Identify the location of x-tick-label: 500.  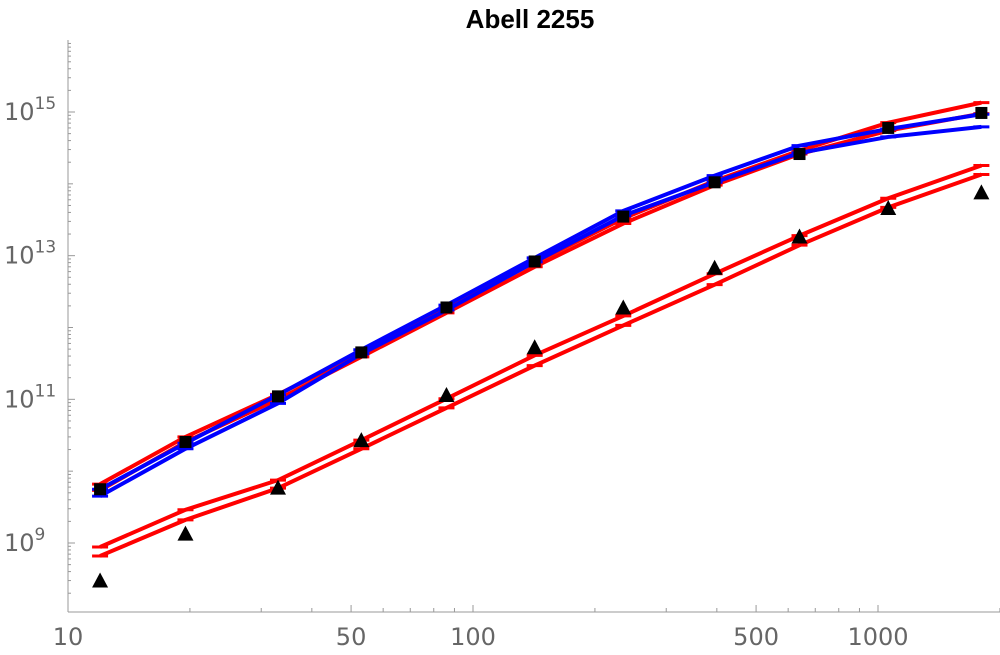
(756, 637).